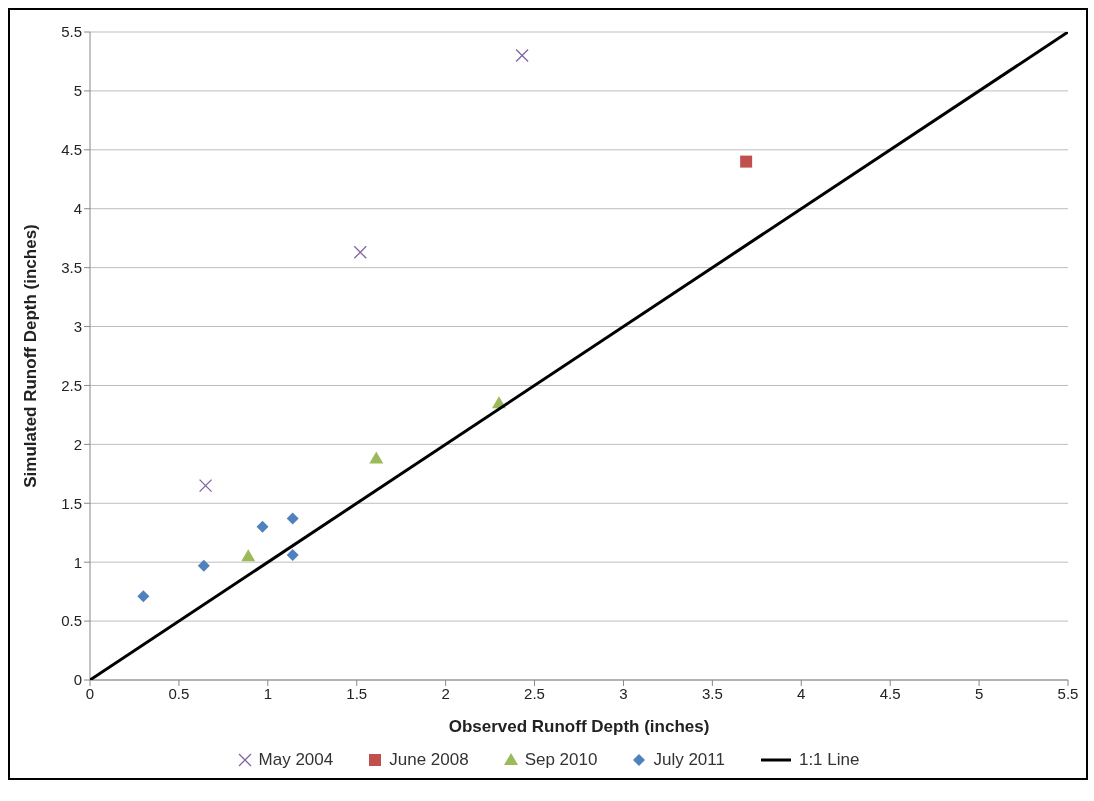 The image size is (1094, 801). I want to click on x-tick-label: 3.5, so click(712, 693).